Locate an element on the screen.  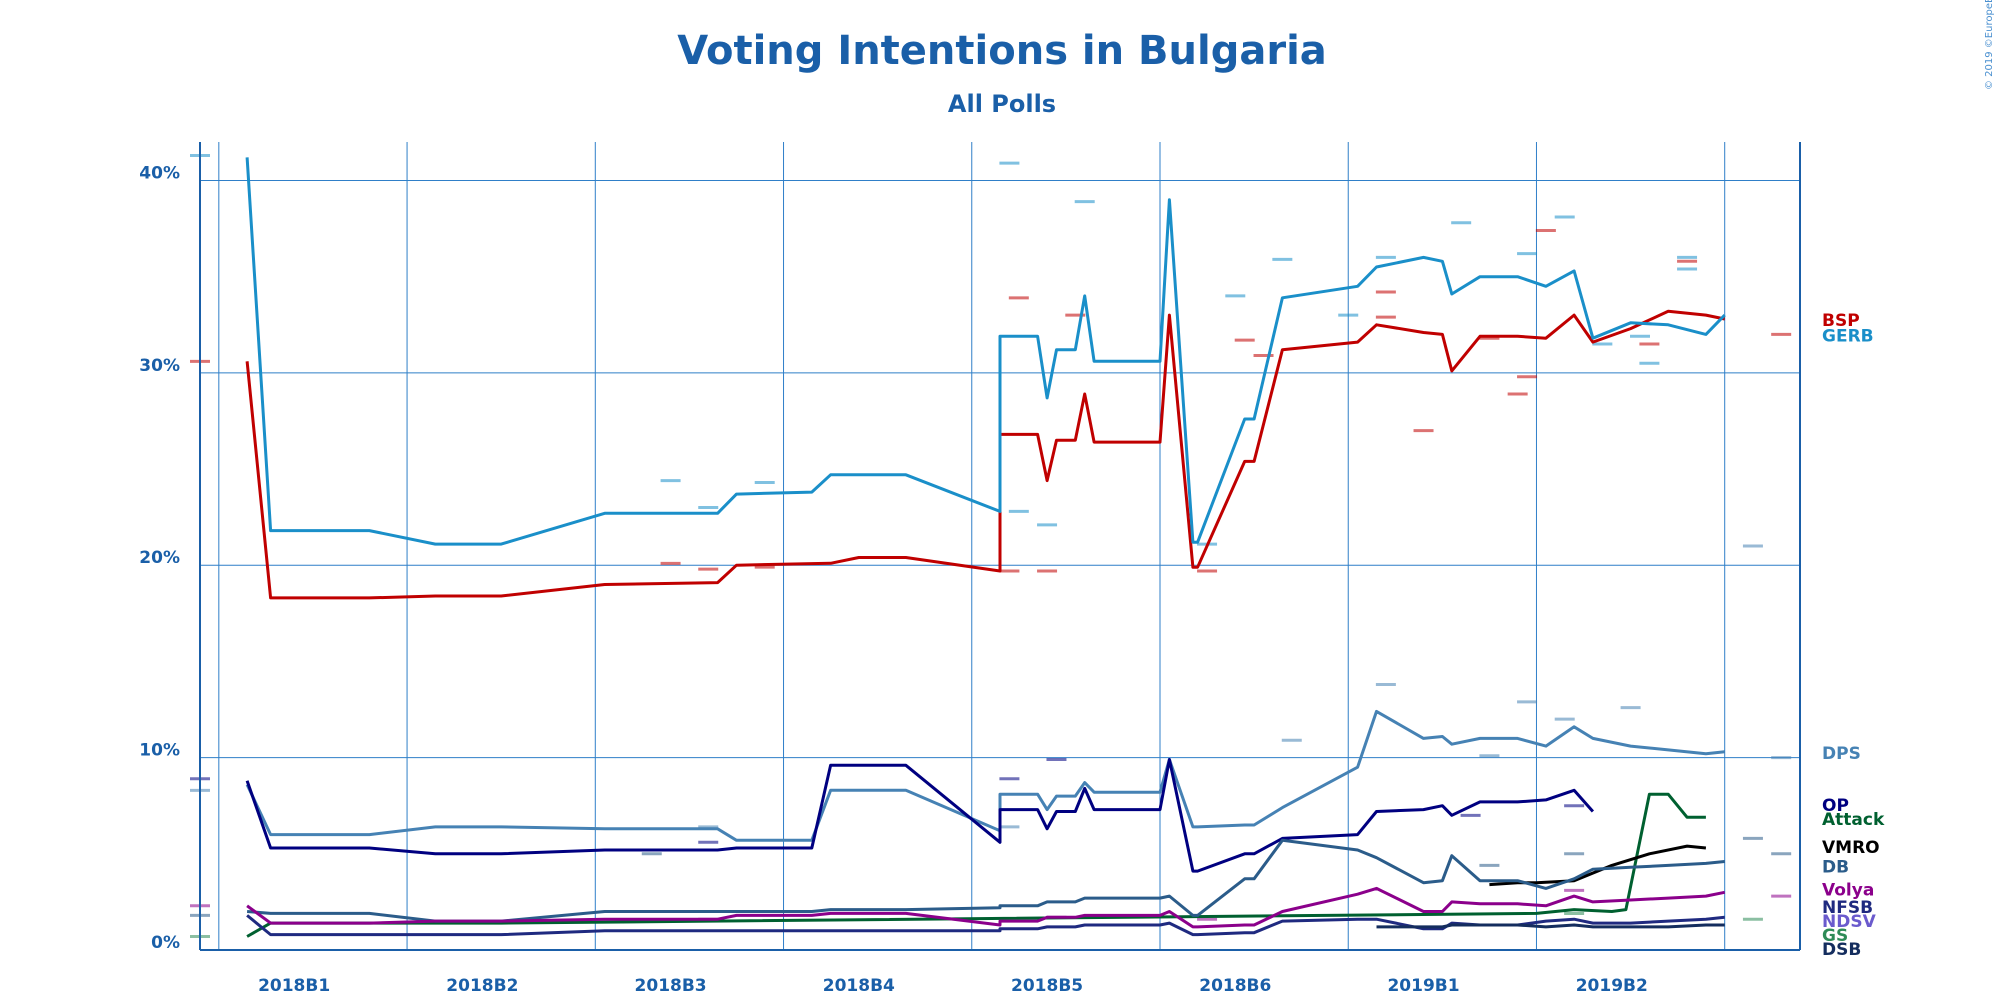
x-tick-label: 2019B1 is located at coordinates (1423, 986).